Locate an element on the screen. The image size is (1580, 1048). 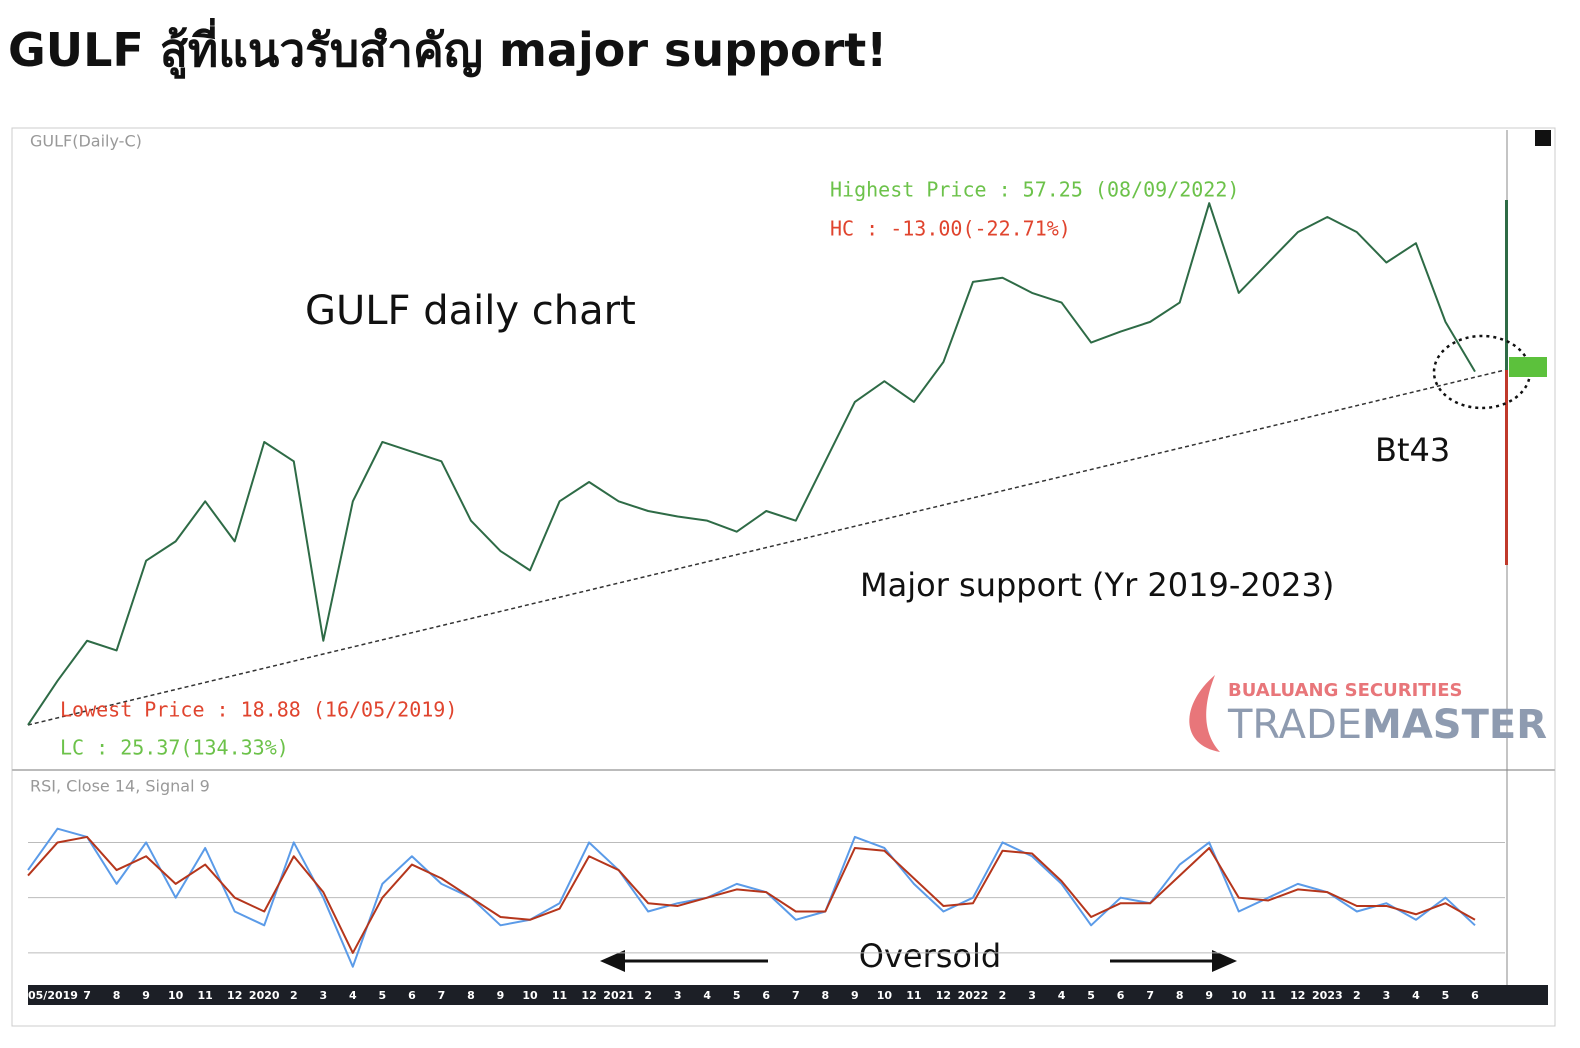
logo-text: TRADEMASTER is located at coordinates (1387, 725).